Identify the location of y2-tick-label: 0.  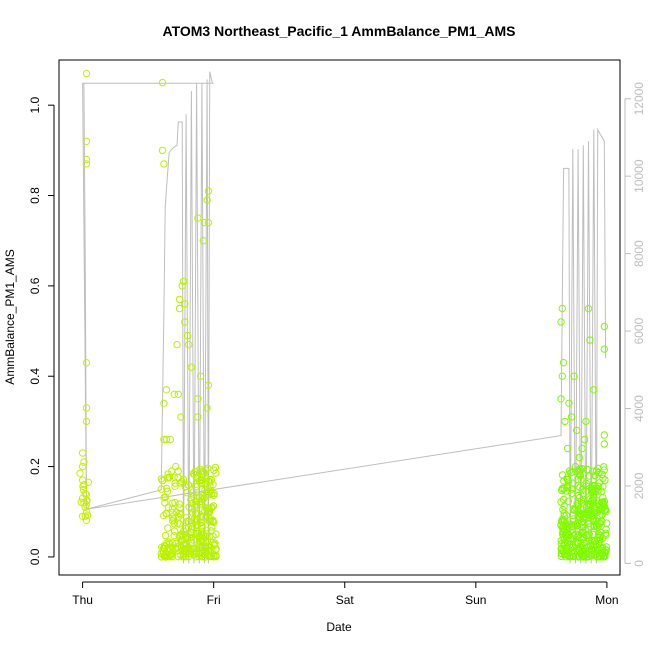
(639, 563).